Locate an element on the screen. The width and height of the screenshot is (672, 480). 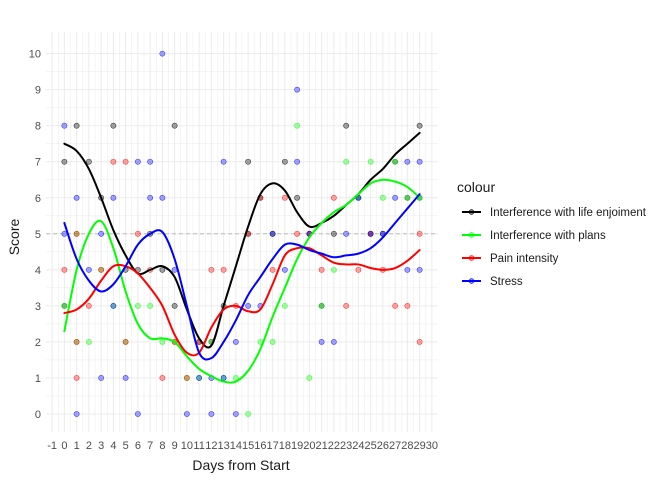
x-tick-label: 5 is located at coordinates (126, 446).